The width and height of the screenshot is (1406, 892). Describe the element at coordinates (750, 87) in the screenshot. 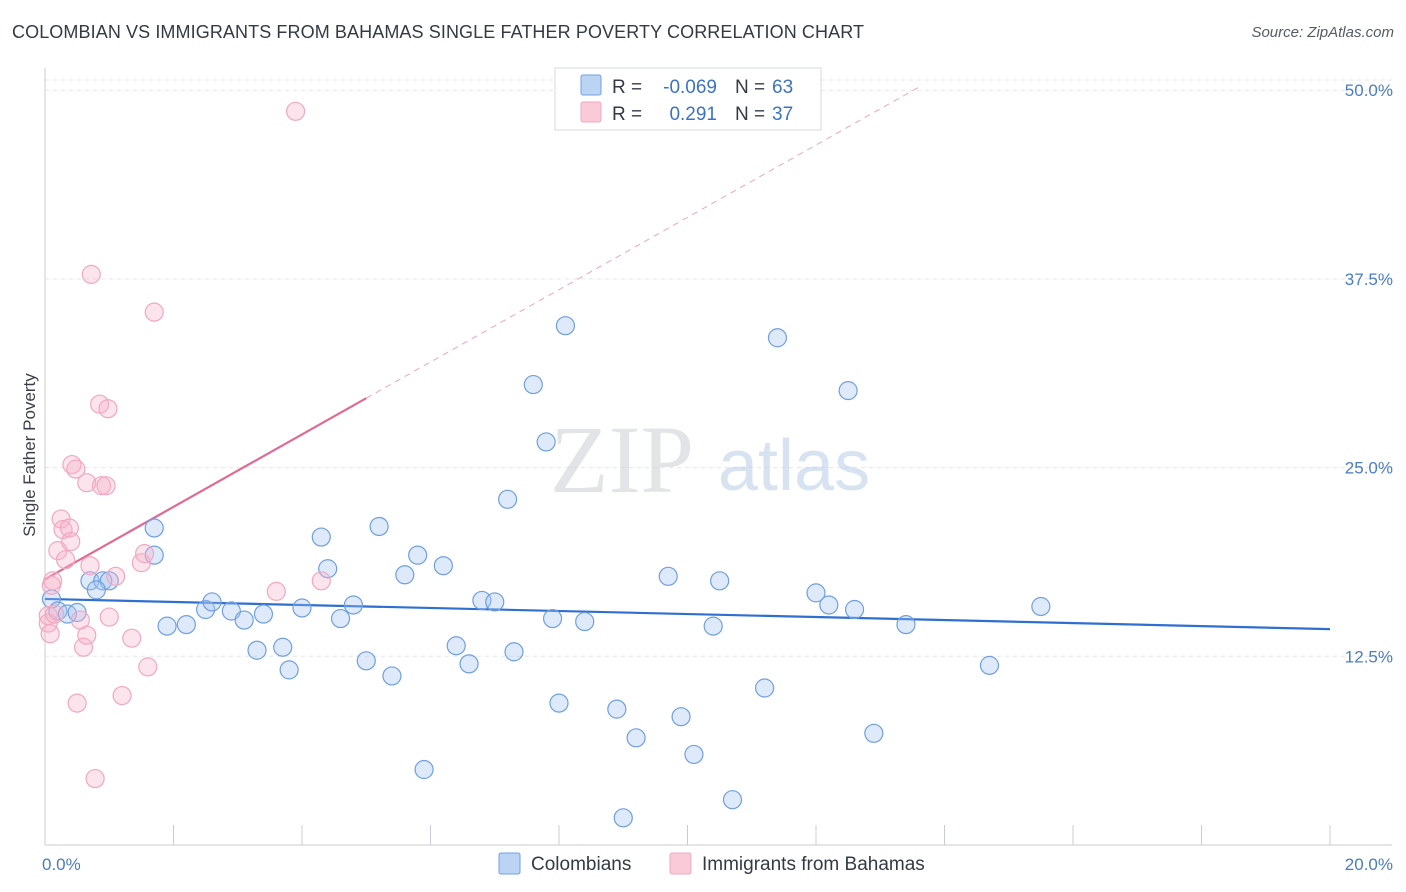

I see `legend-n-label-1: N =` at that location.